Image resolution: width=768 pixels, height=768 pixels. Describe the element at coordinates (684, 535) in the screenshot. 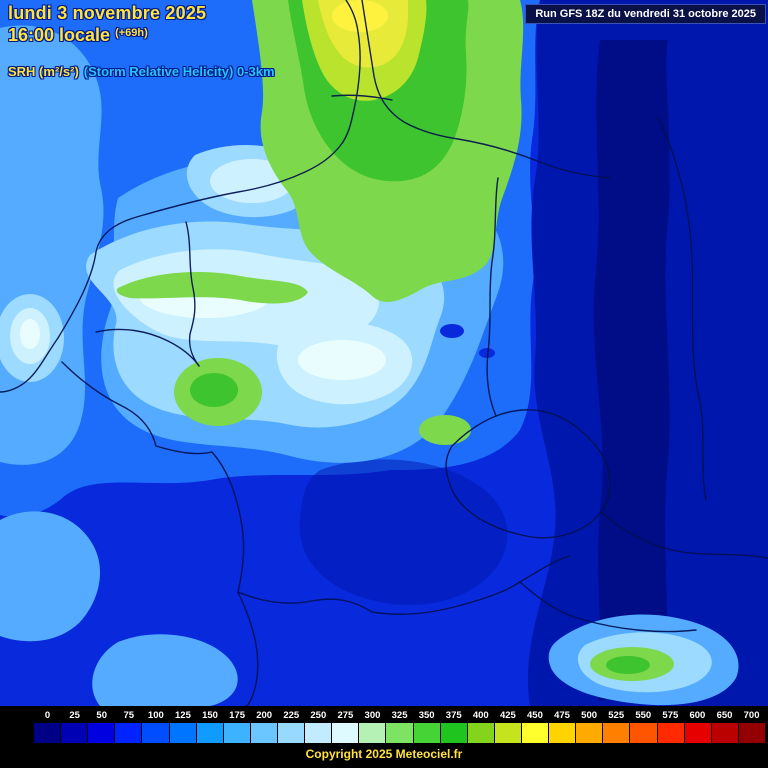

I see `border-slovakia` at that location.